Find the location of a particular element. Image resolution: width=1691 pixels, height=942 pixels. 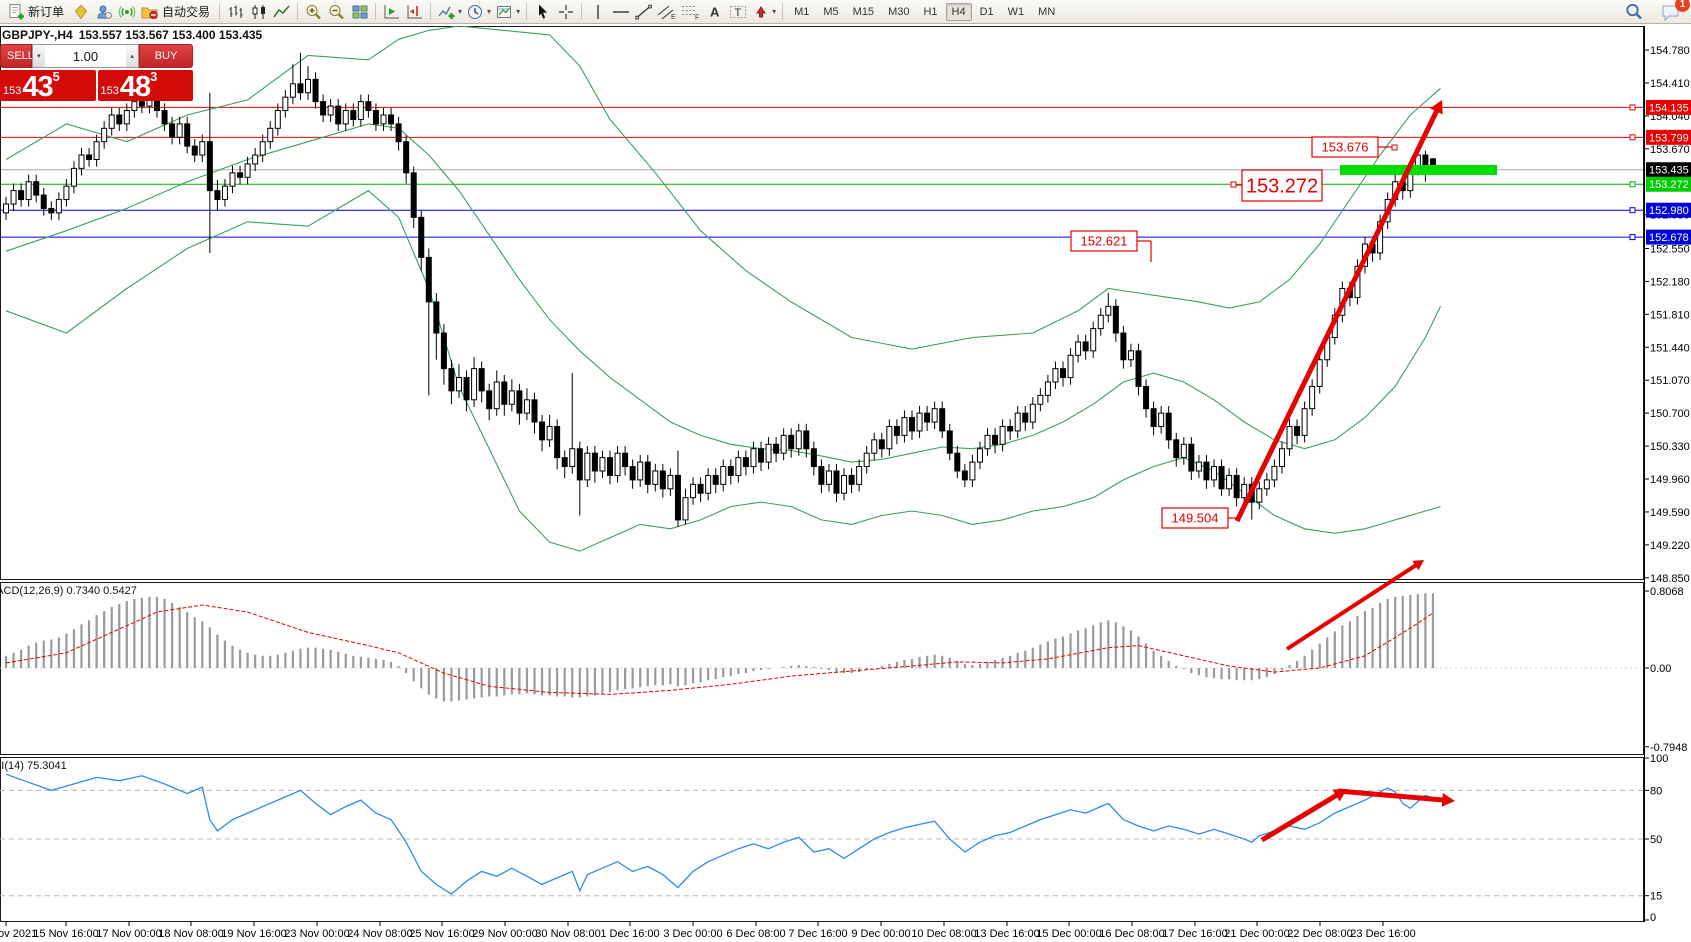

bar-chart-icon is located at coordinates (235, 11).